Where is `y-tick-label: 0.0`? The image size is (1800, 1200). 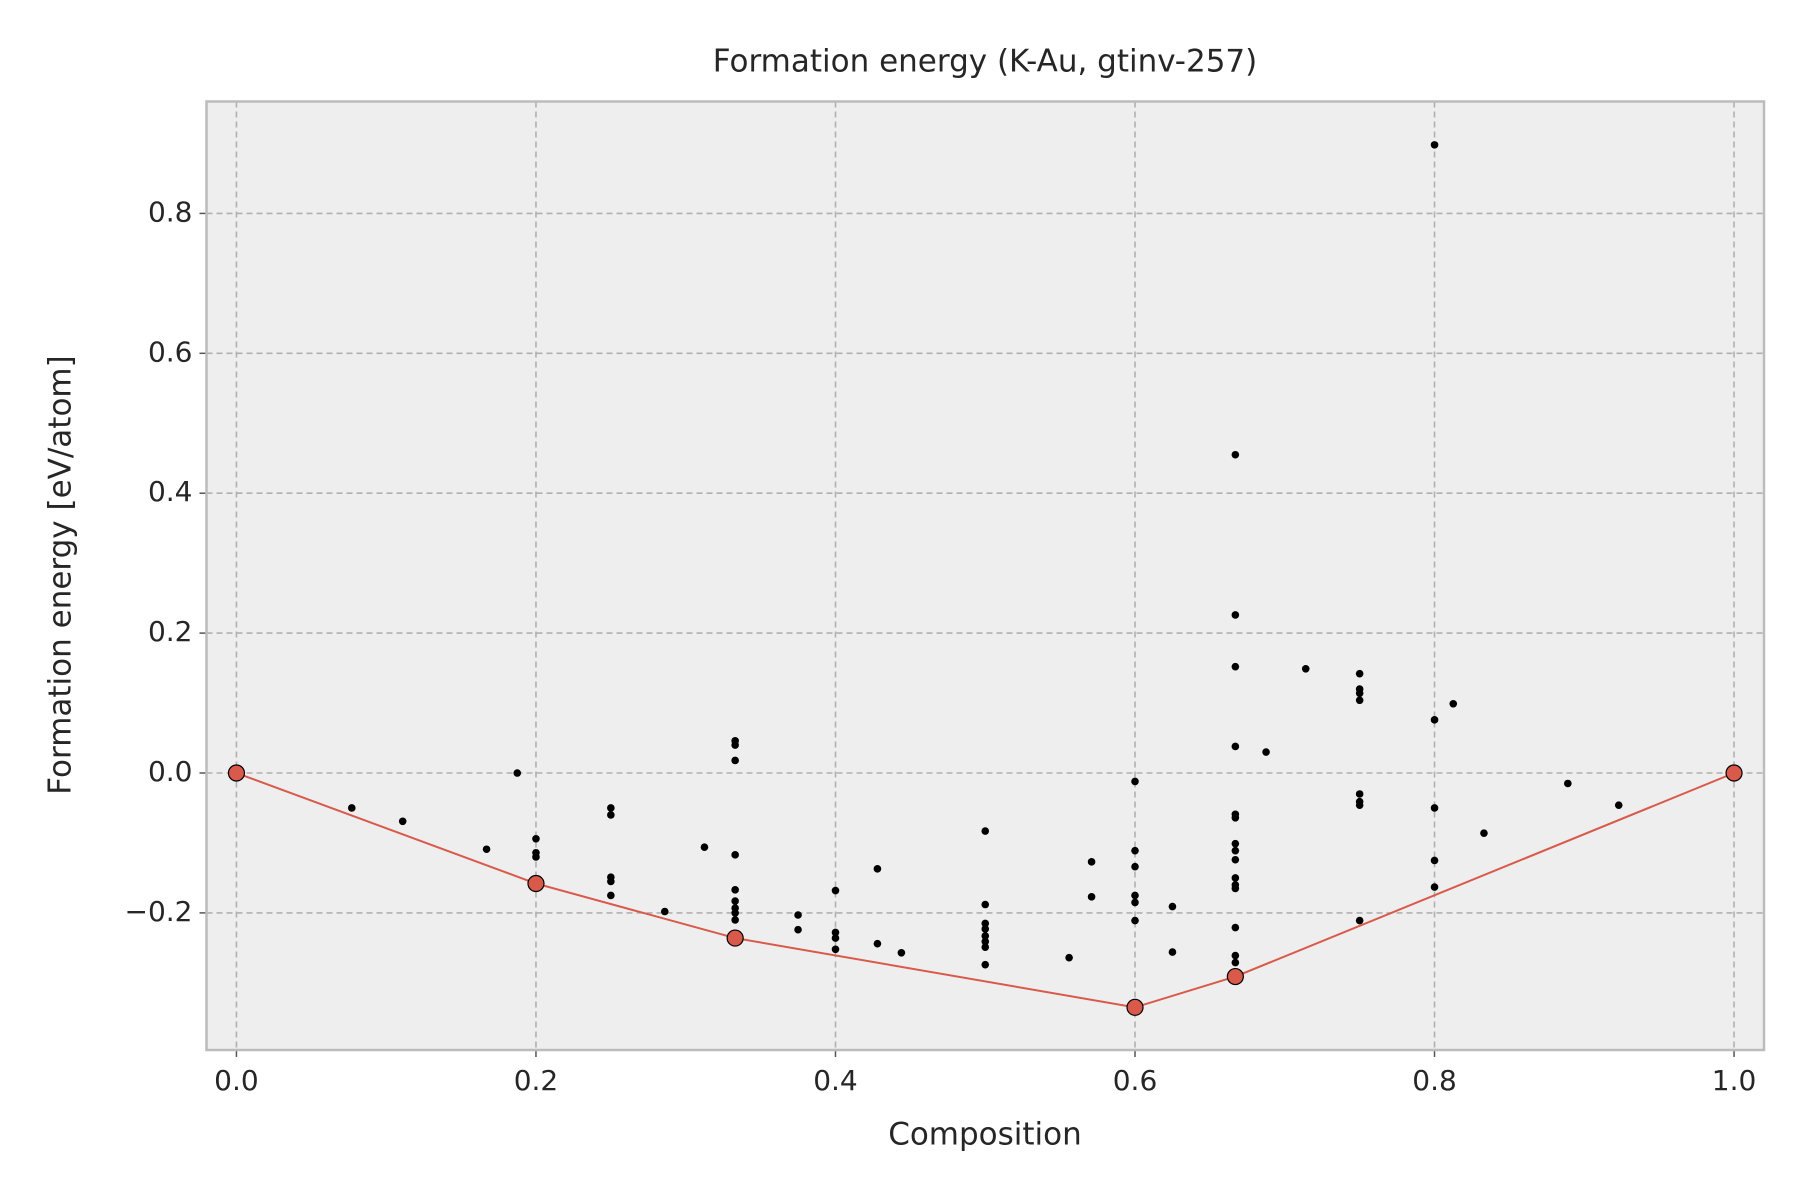 y-tick-label: 0.0 is located at coordinates (170, 771).